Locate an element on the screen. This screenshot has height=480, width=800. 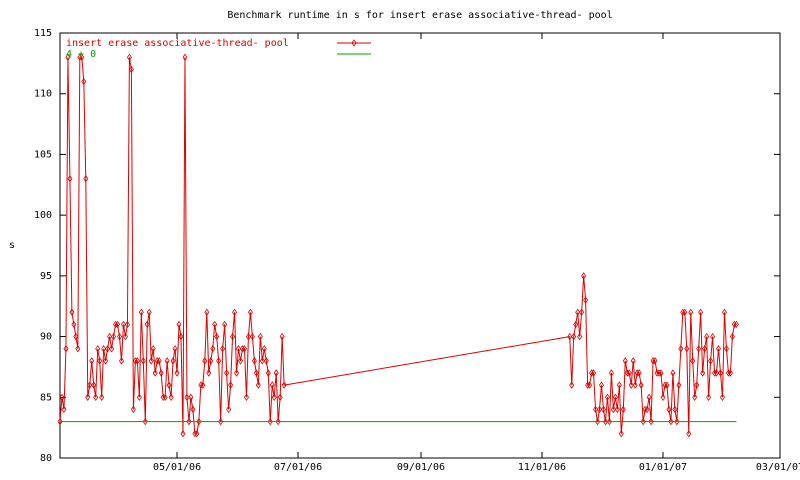
y-tick-label: 90 is located at coordinates (46, 337).